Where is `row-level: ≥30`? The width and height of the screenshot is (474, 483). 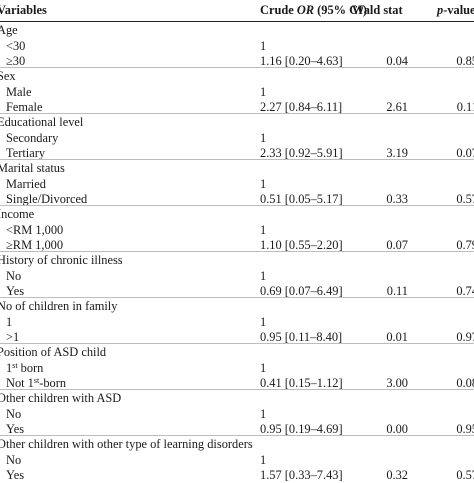
row-level: ≥30 is located at coordinates (15, 61).